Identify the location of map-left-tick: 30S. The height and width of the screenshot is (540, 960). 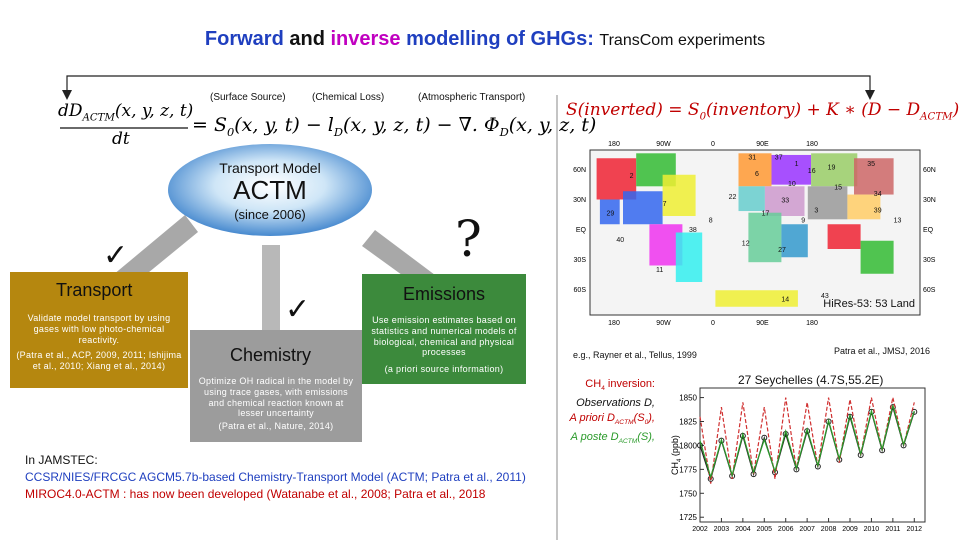
(580, 260).